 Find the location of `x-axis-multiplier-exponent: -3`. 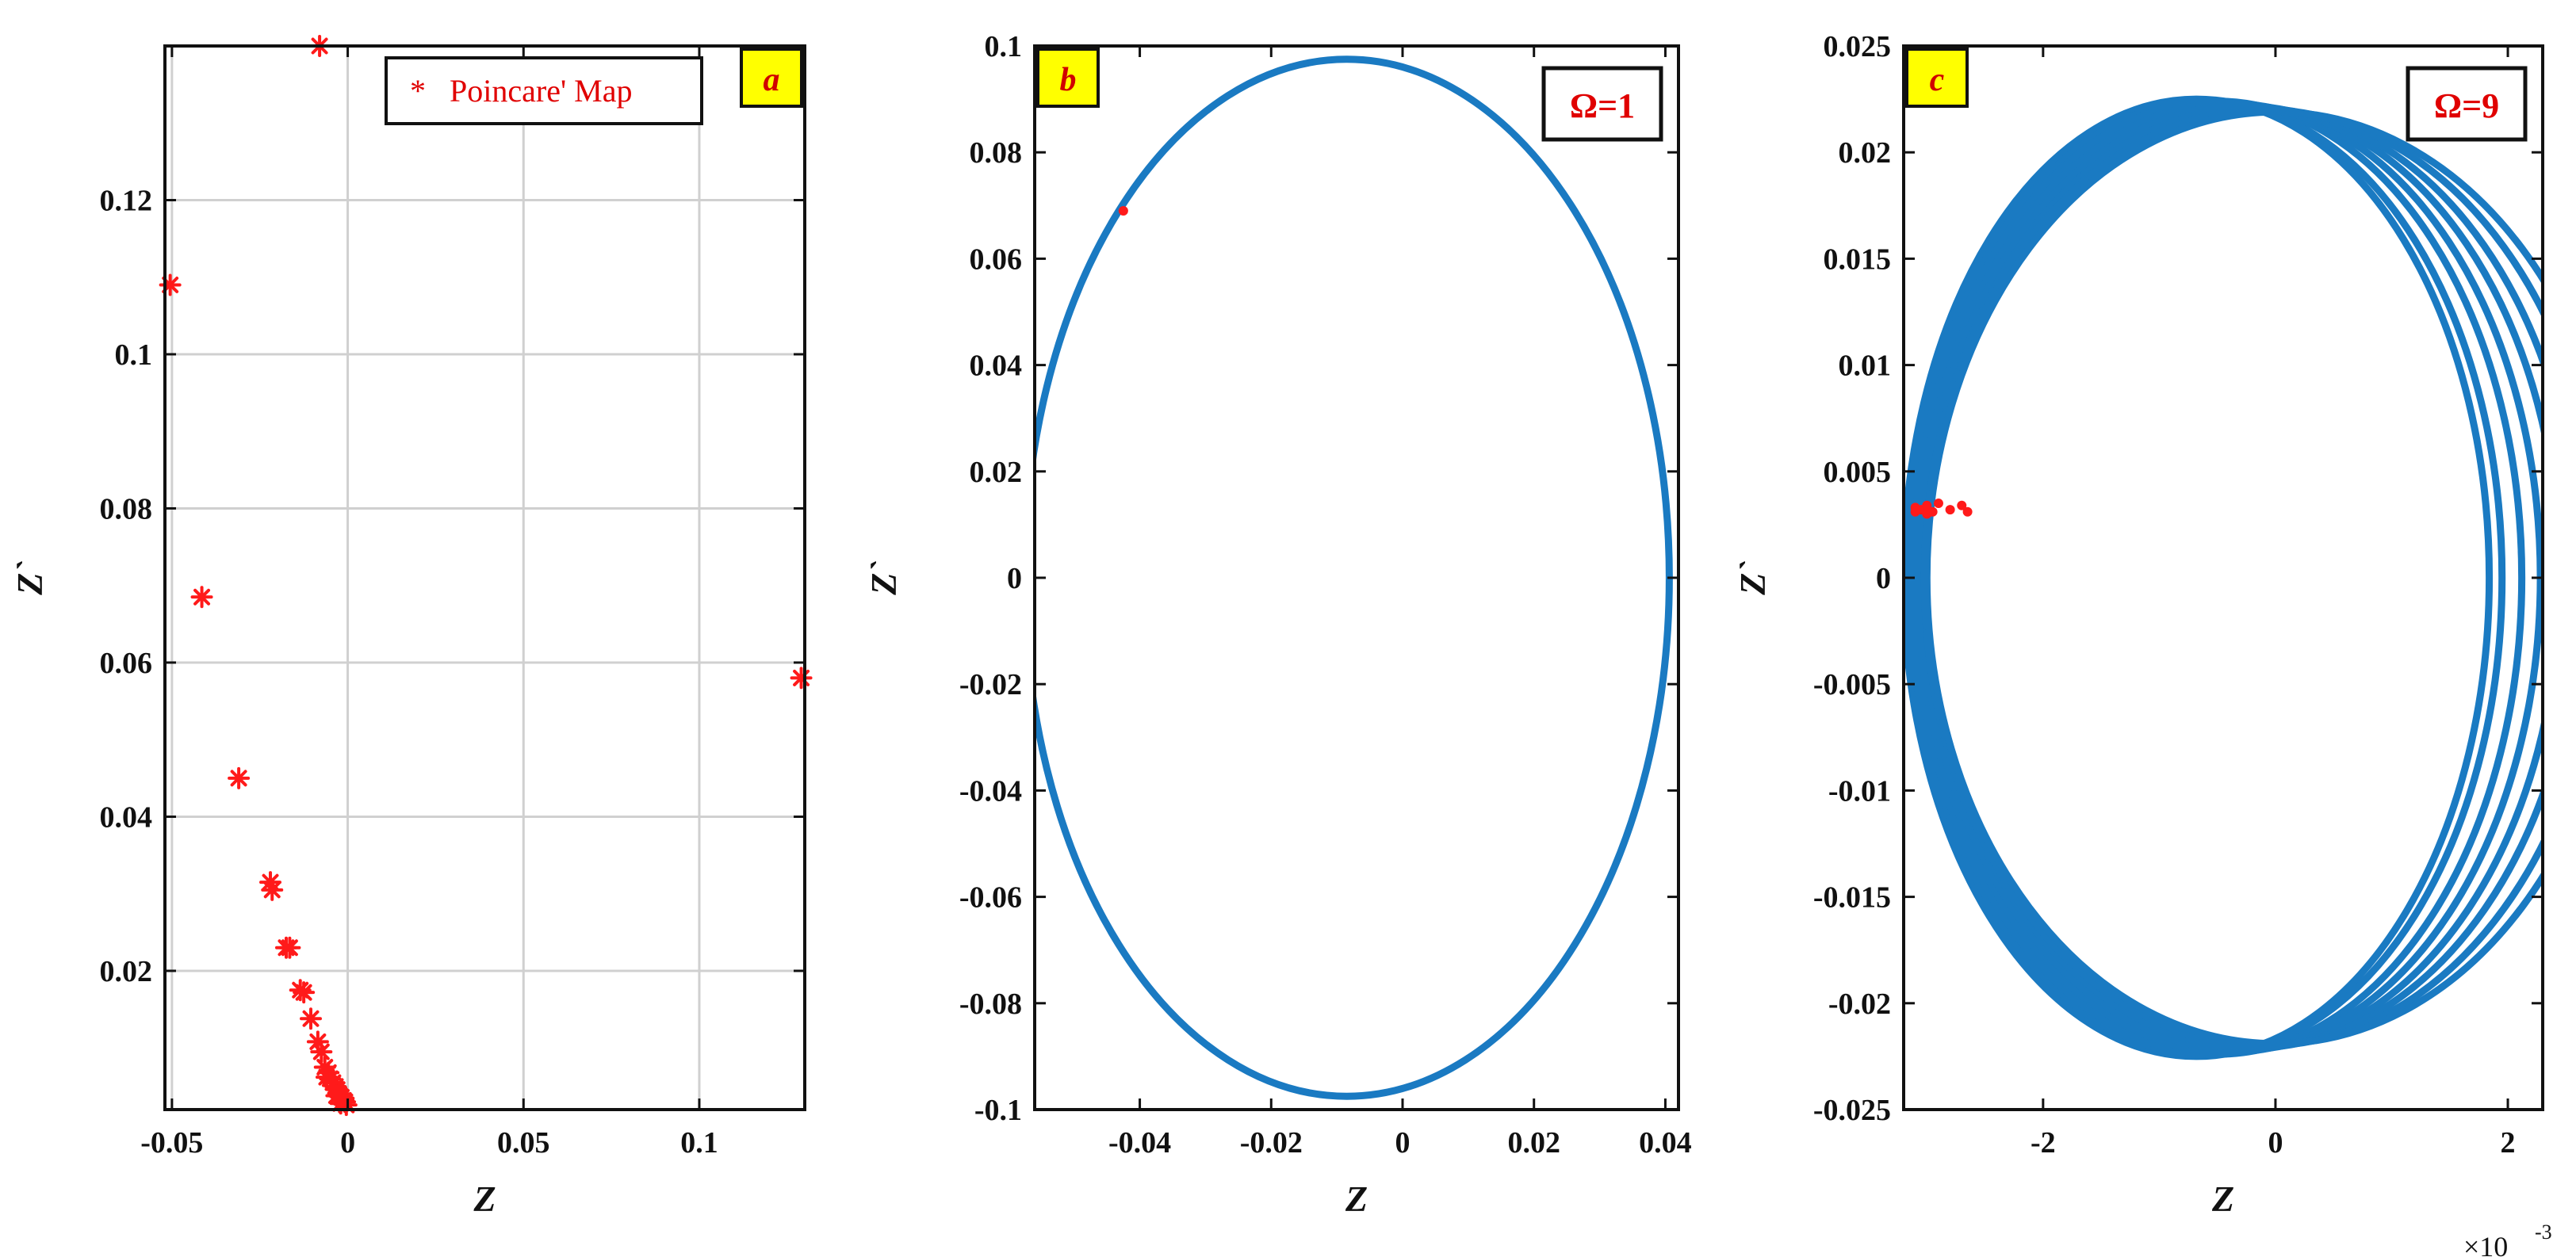

x-axis-multiplier-exponent: -3 is located at coordinates (2543, 1233).